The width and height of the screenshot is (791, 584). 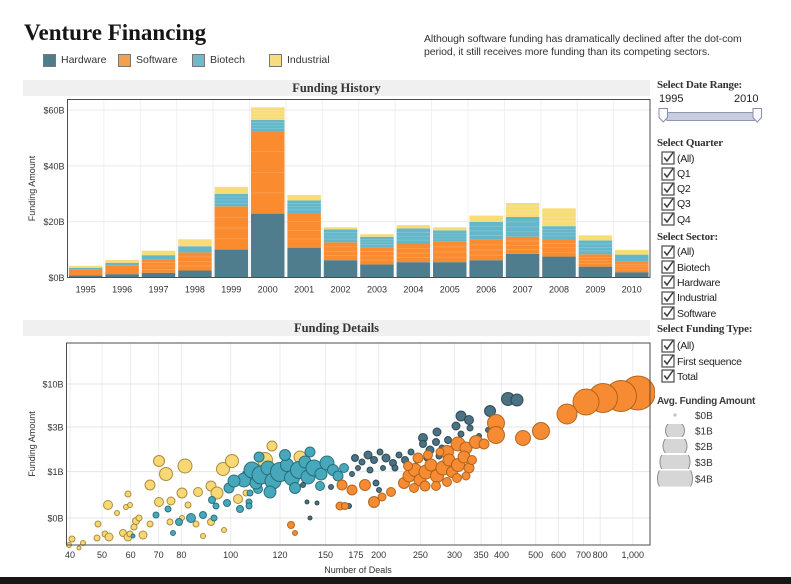 I want to click on svg-text: 100, so click(x=230, y=555).